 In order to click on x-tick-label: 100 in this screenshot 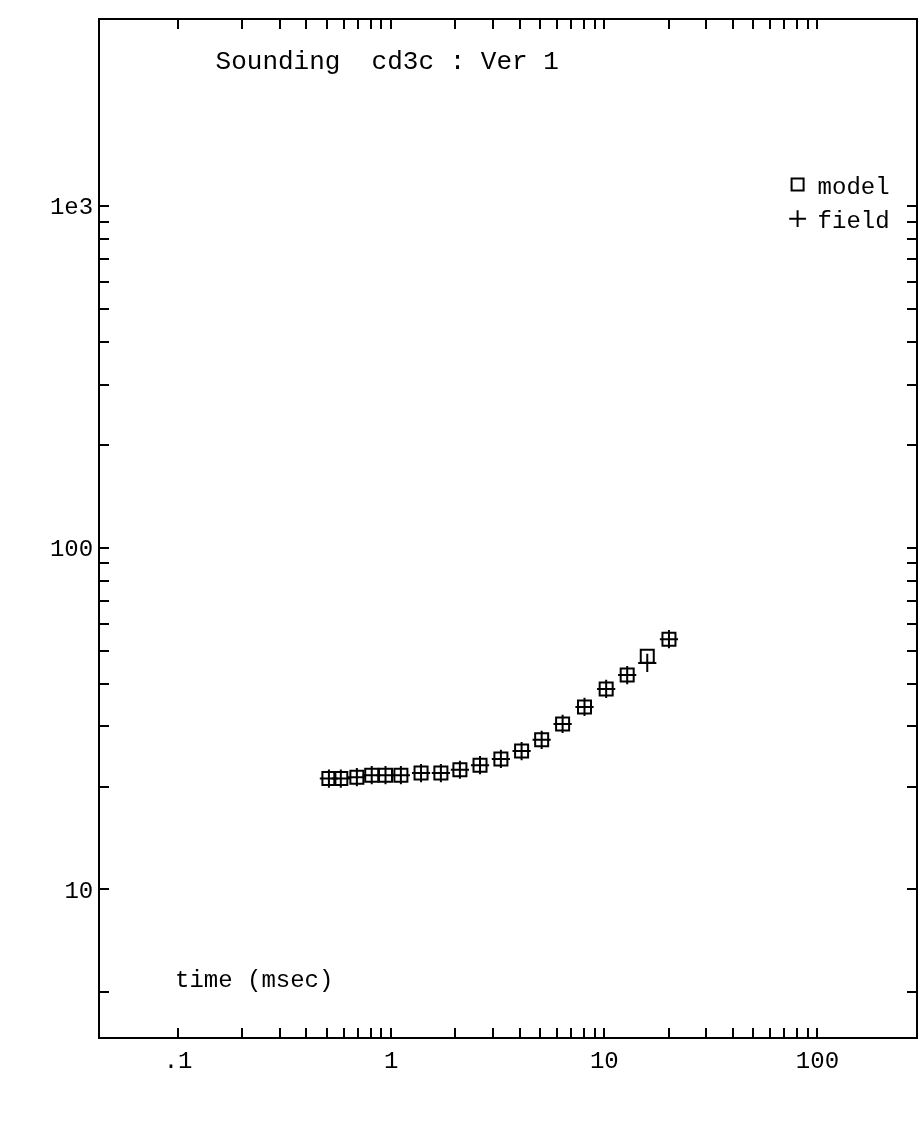, I will do `click(817, 1061)`.